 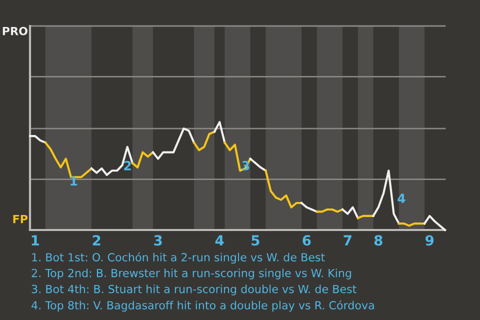 What do you see at coordinates (127, 165) in the screenshot?
I see `annotation: 2` at bounding box center [127, 165].